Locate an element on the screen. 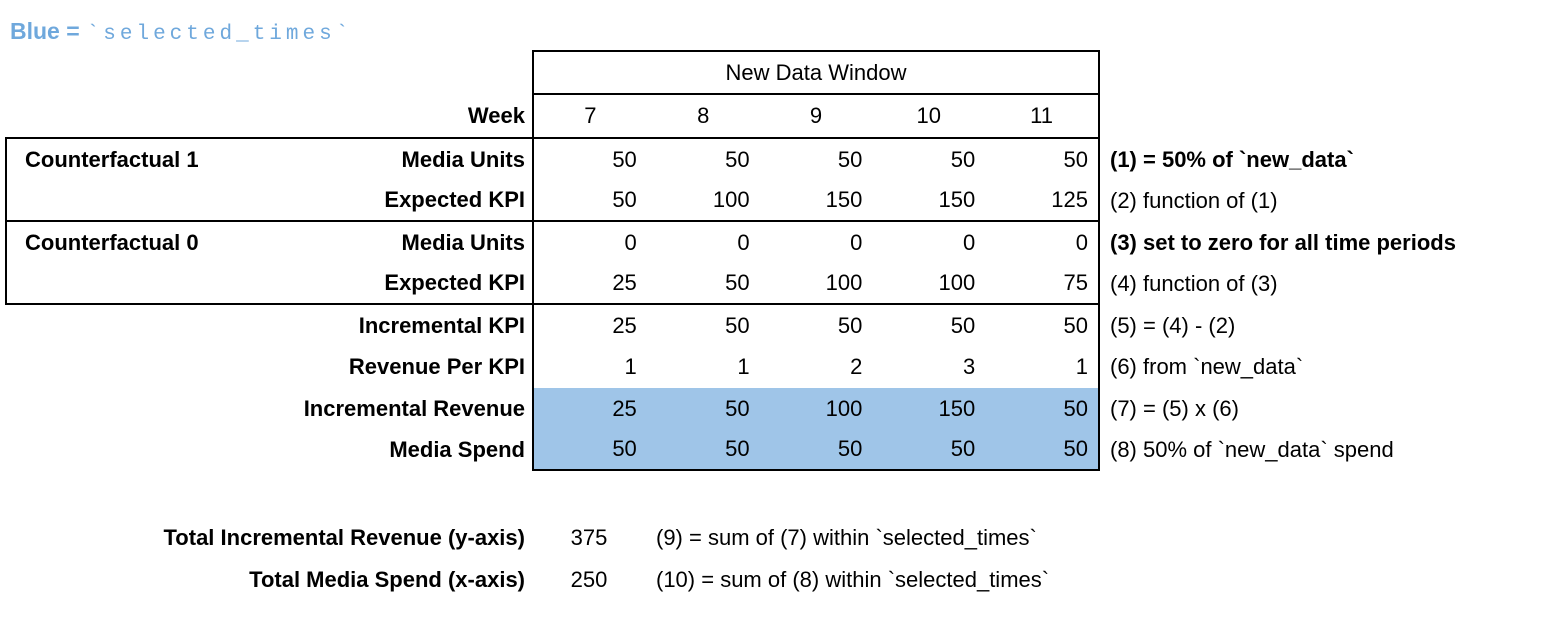 Image resolution: width=1544 pixels, height=620 pixels. table-cell: 125 is located at coordinates (1069, 200).